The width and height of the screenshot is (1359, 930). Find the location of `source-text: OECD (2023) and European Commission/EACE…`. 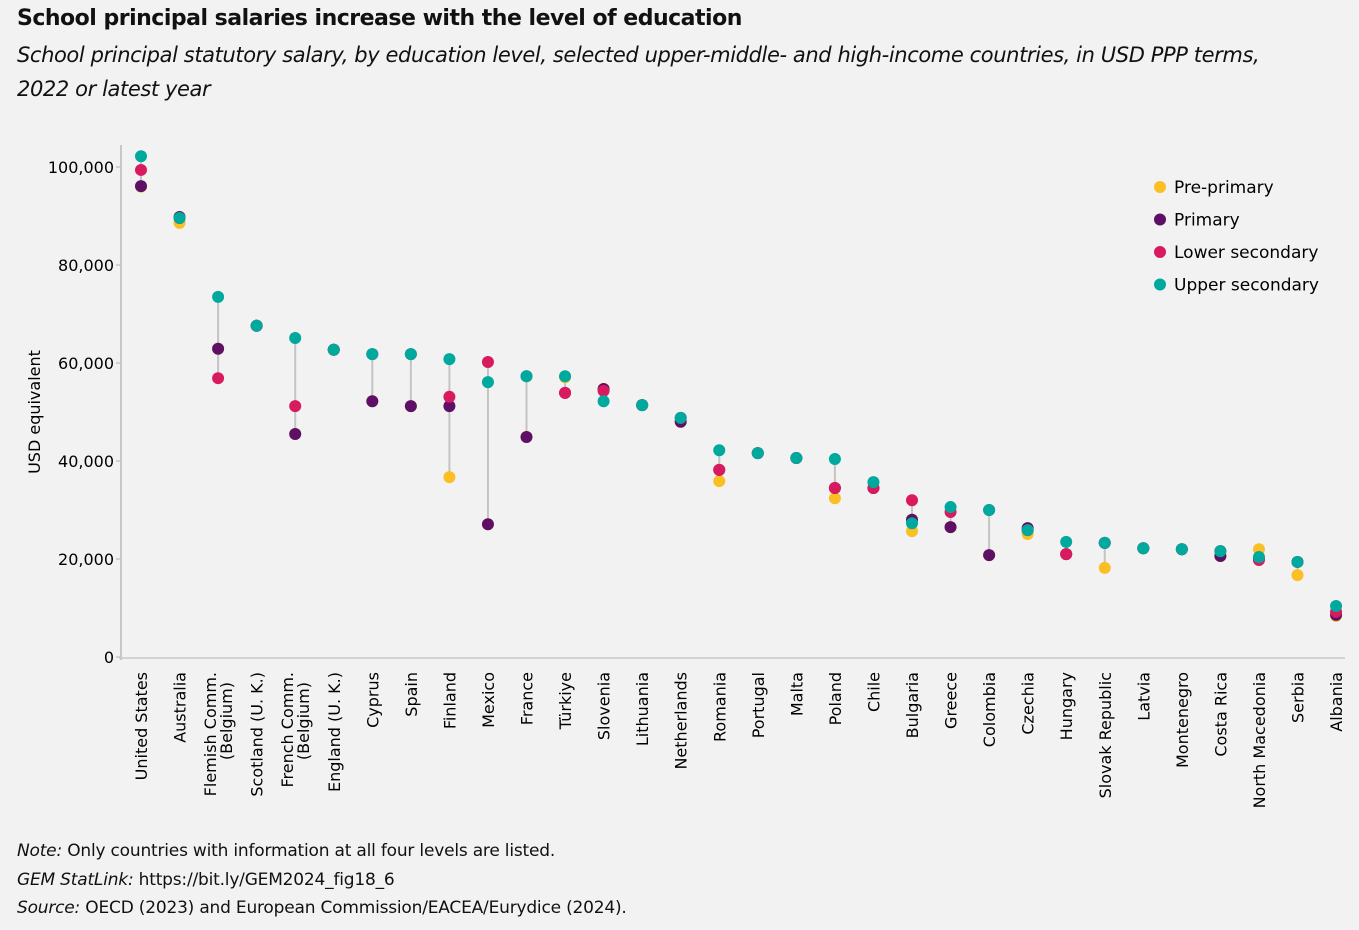

source-text: OECD (2023) and European Commission/EACE… is located at coordinates (353, 908).